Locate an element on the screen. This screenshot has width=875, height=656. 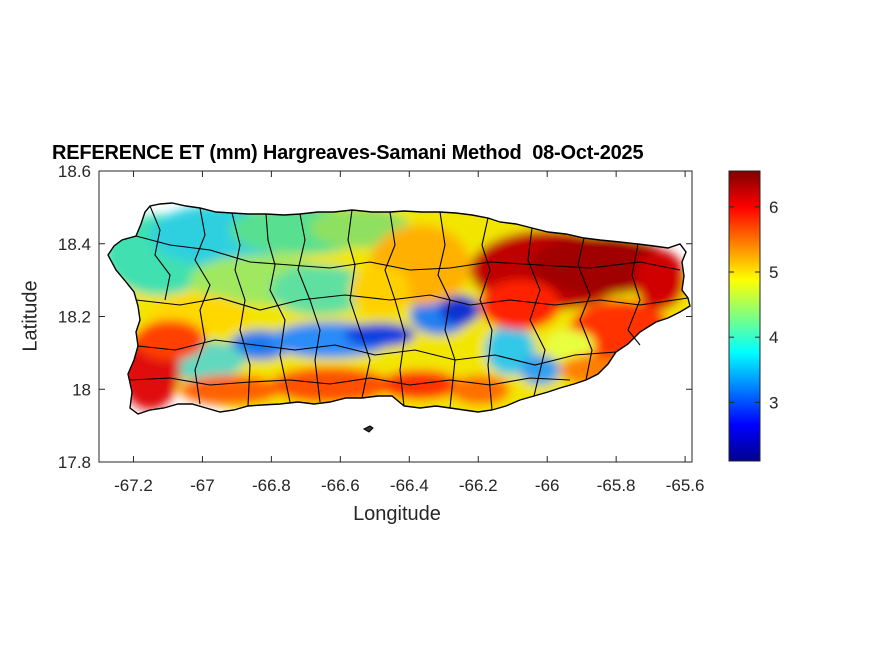
x-tick-label: -66.4 is located at coordinates (409, 485).